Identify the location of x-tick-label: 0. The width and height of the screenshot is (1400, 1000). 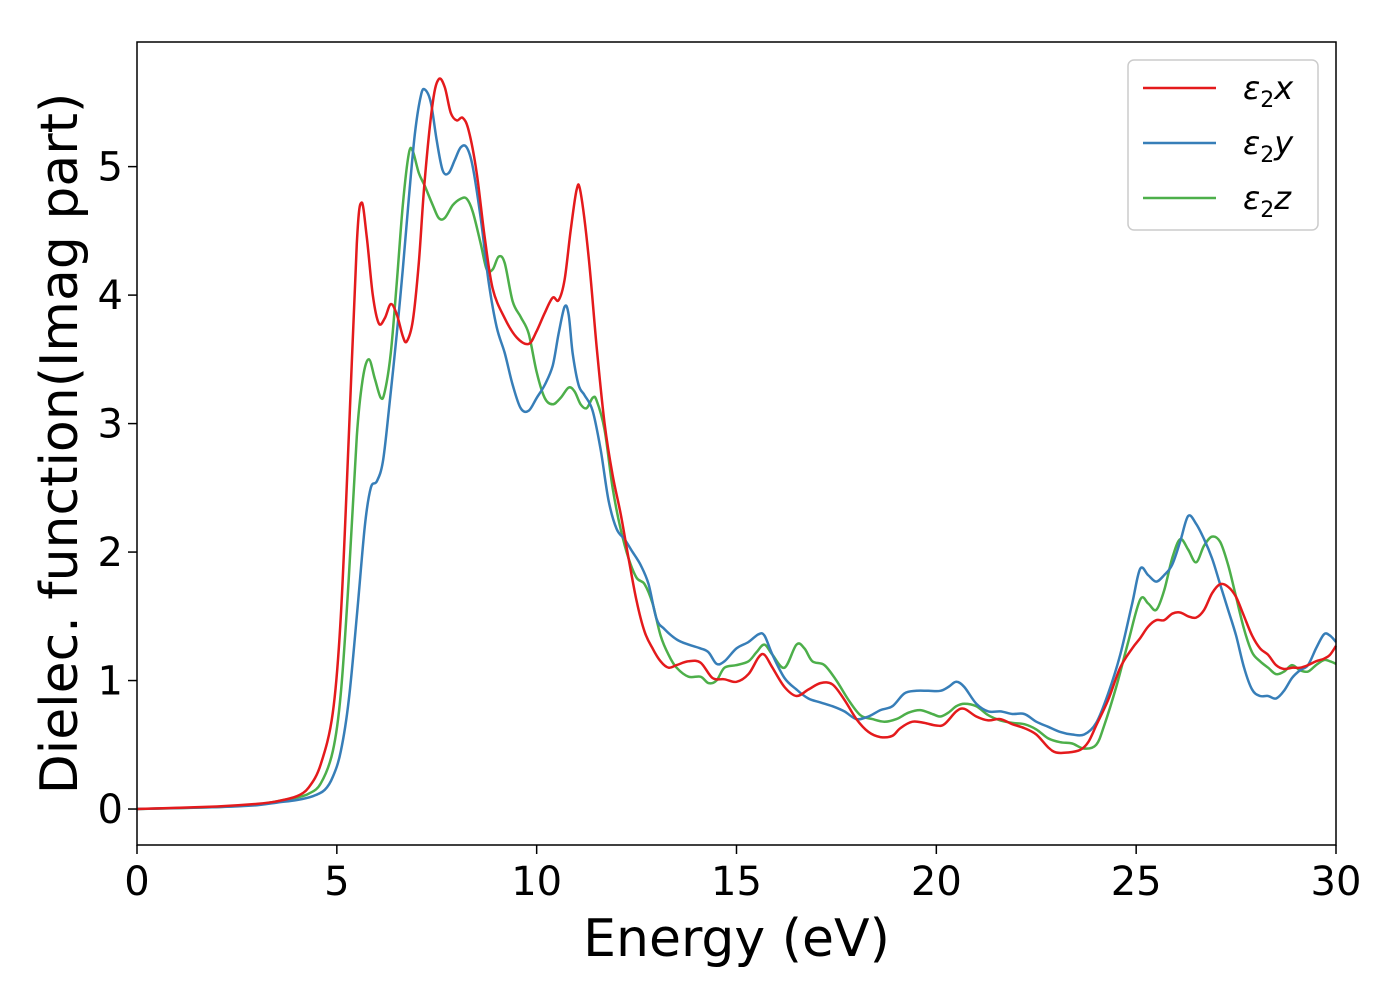
(136, 882).